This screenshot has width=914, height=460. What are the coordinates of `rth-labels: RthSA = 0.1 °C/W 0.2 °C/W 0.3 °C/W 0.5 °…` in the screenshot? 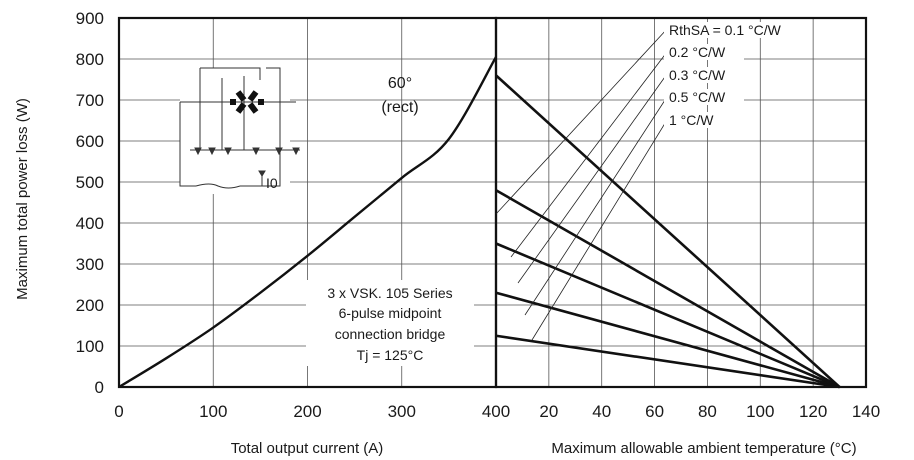 It's located at (738, 75).